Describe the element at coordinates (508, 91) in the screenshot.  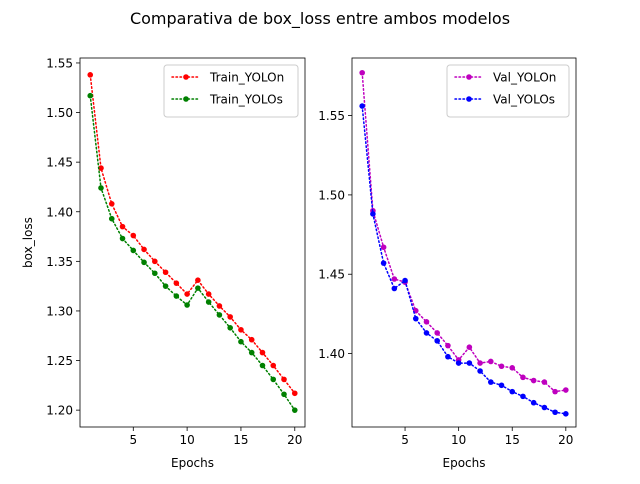
I see `legend: Val_YOLOn Val_YOLOs` at that location.